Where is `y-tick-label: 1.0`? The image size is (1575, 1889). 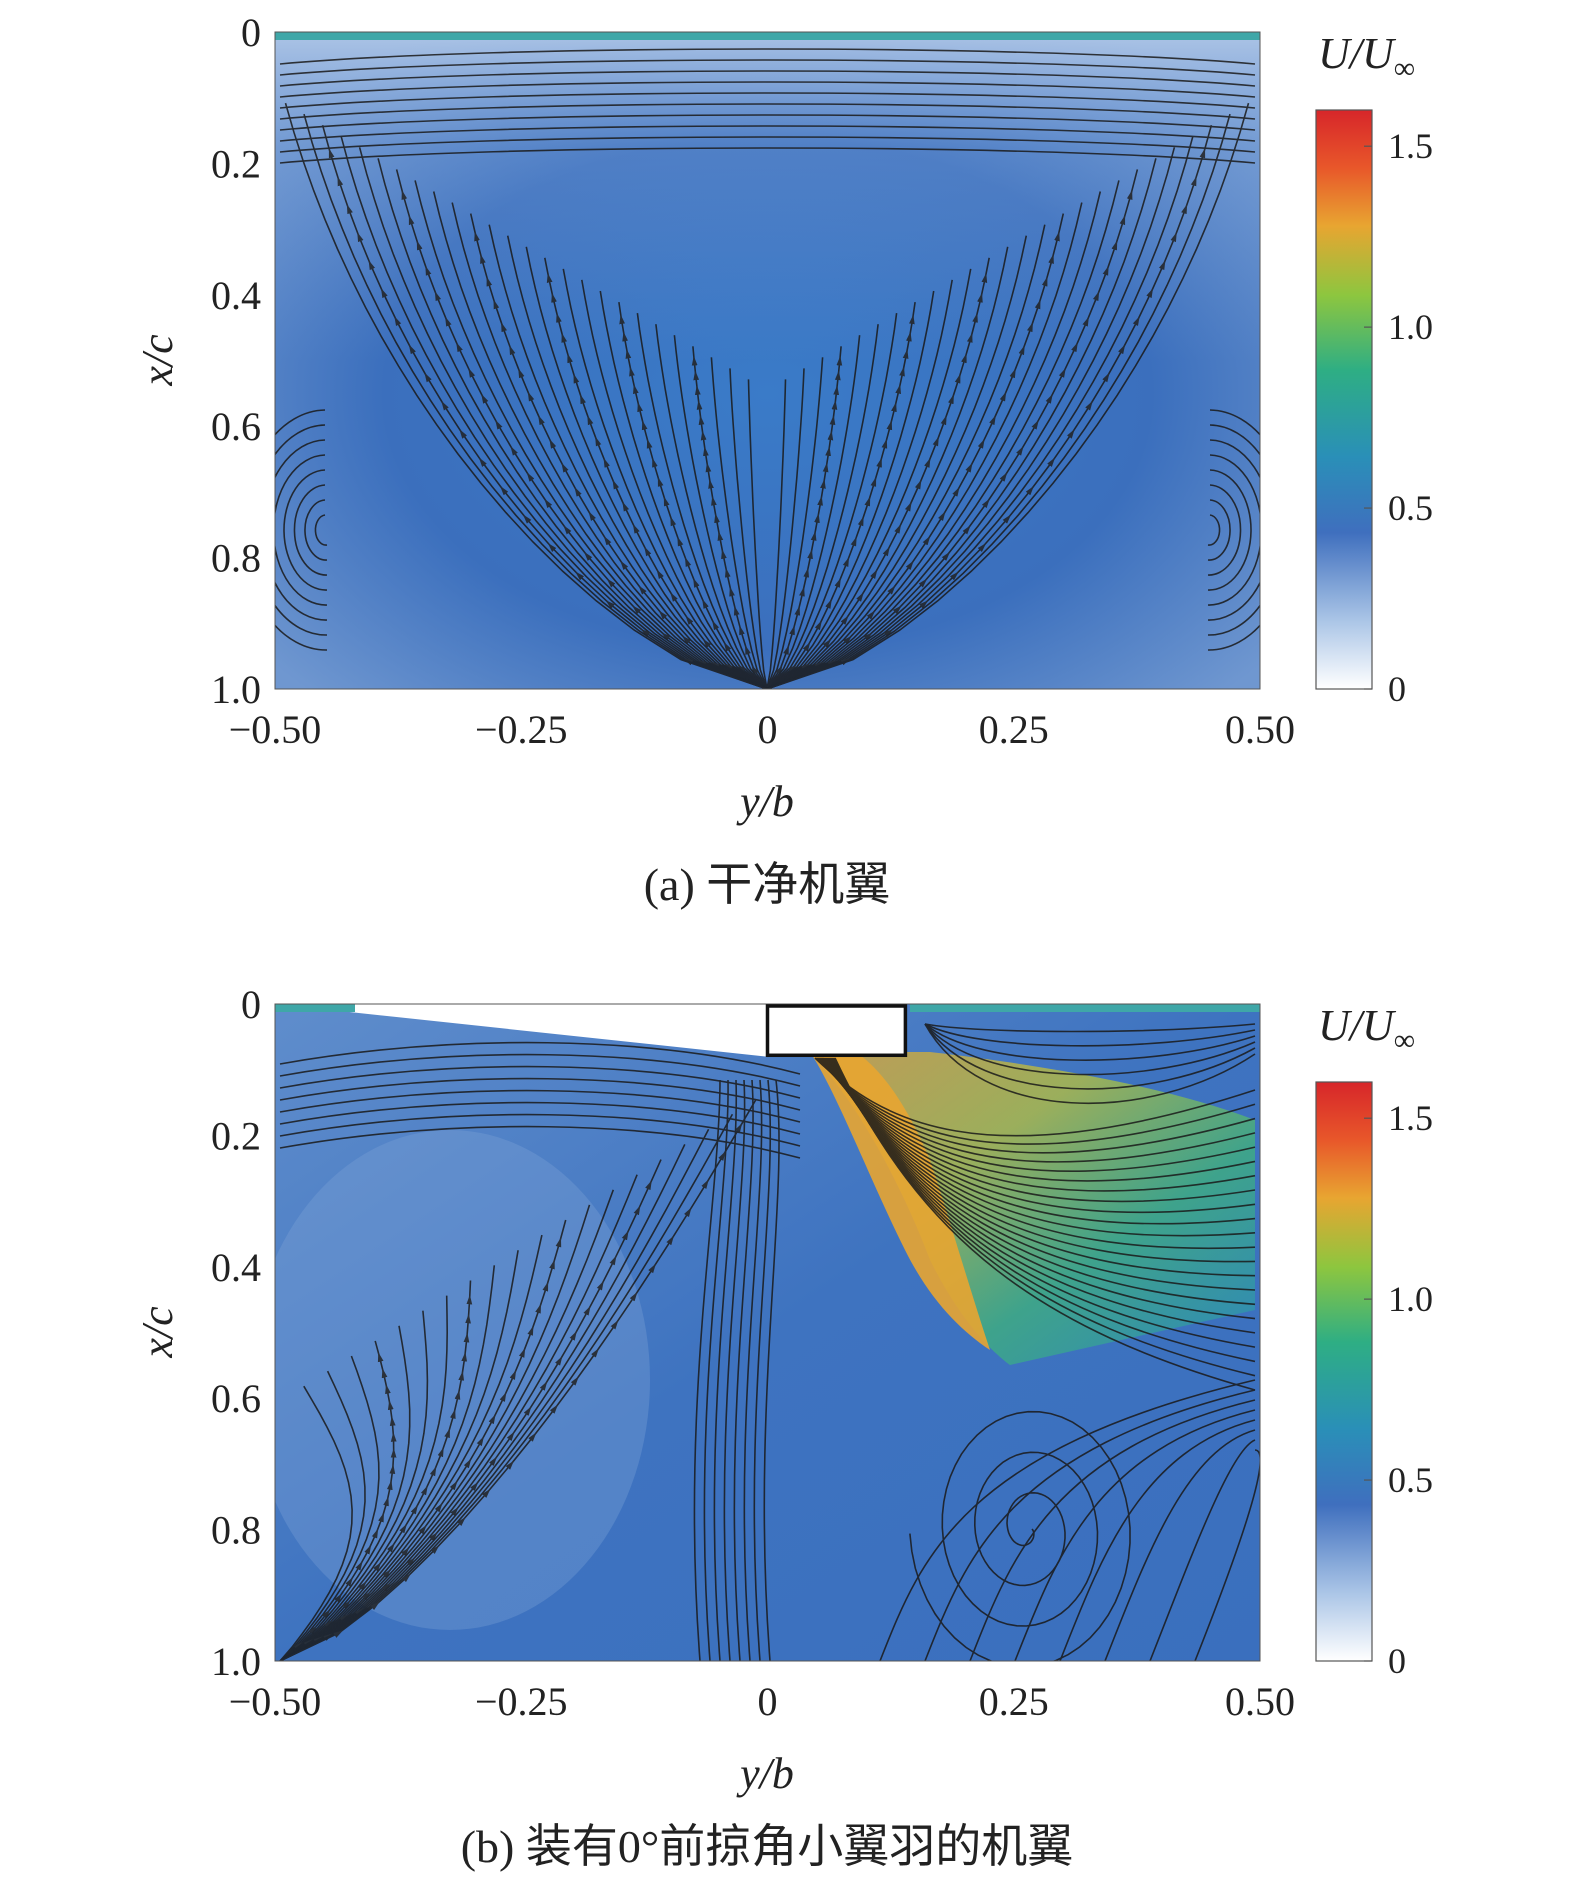
y-tick-label: 1.0 is located at coordinates (236, 1661).